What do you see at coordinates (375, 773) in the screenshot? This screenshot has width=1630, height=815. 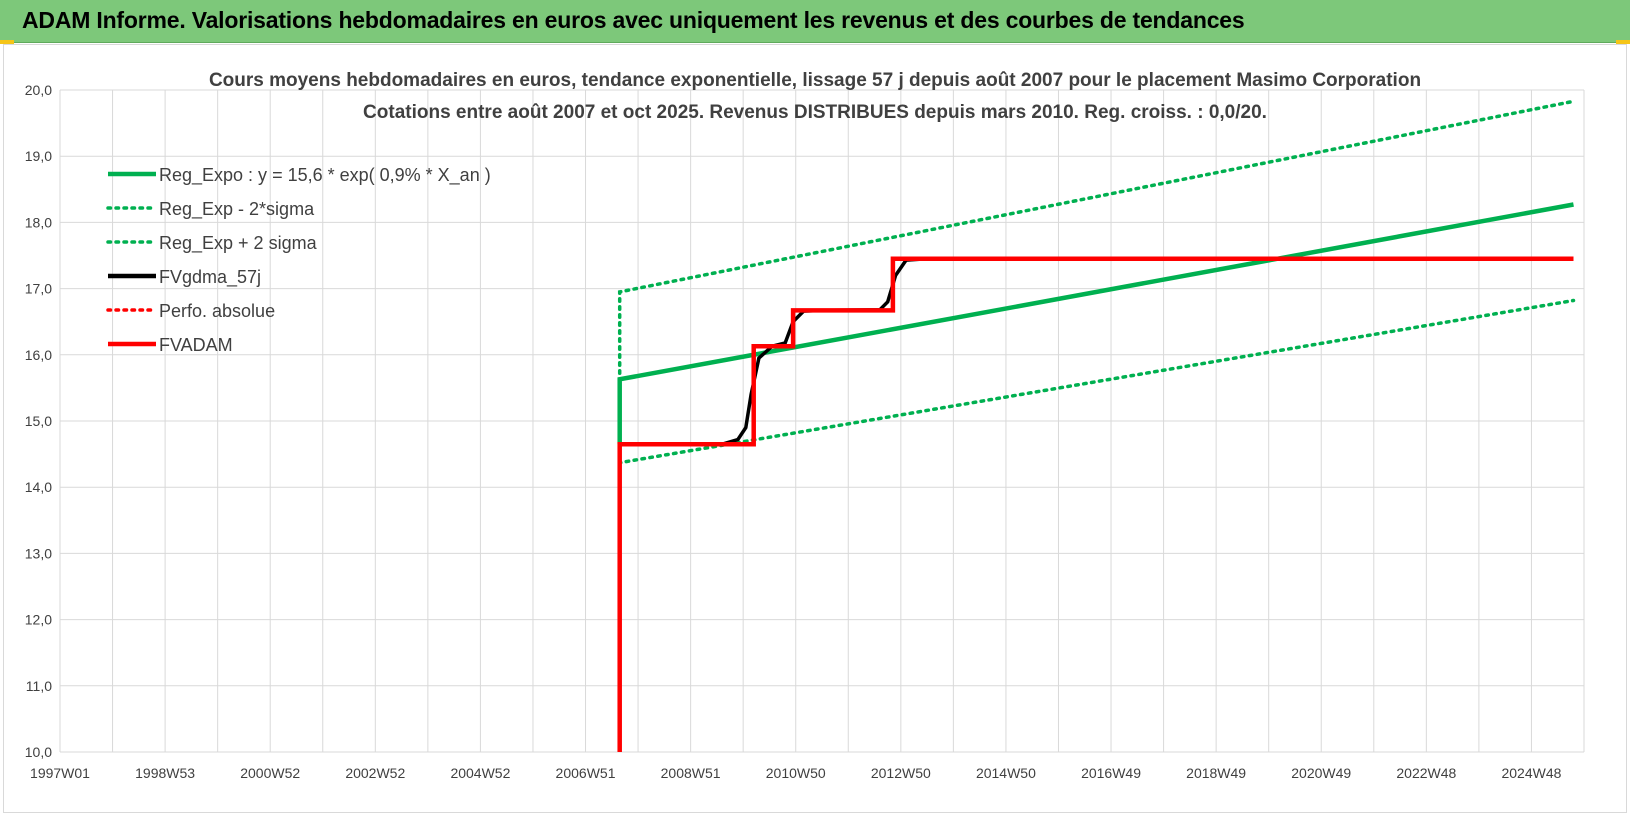 I see `x-tick-label: 2002W52` at bounding box center [375, 773].